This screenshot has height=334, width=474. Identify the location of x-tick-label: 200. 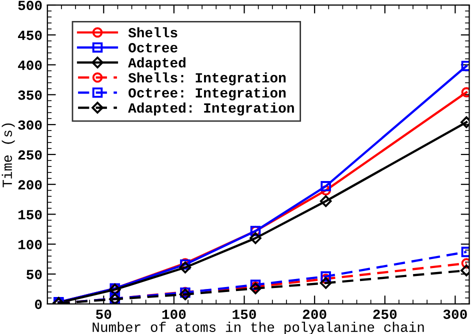
(314, 315).